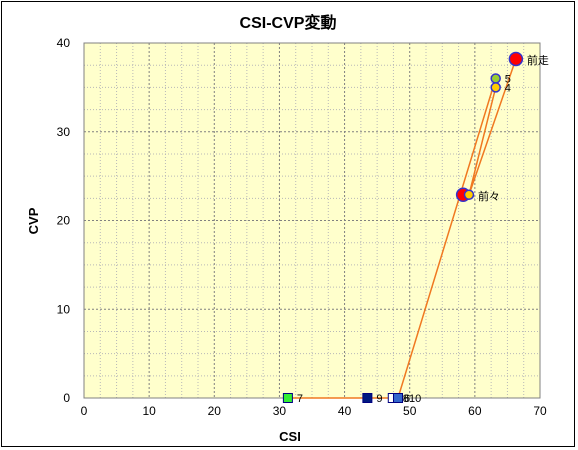 This screenshot has height=450, width=578. I want to click on data-point-label: 5, so click(508, 80).